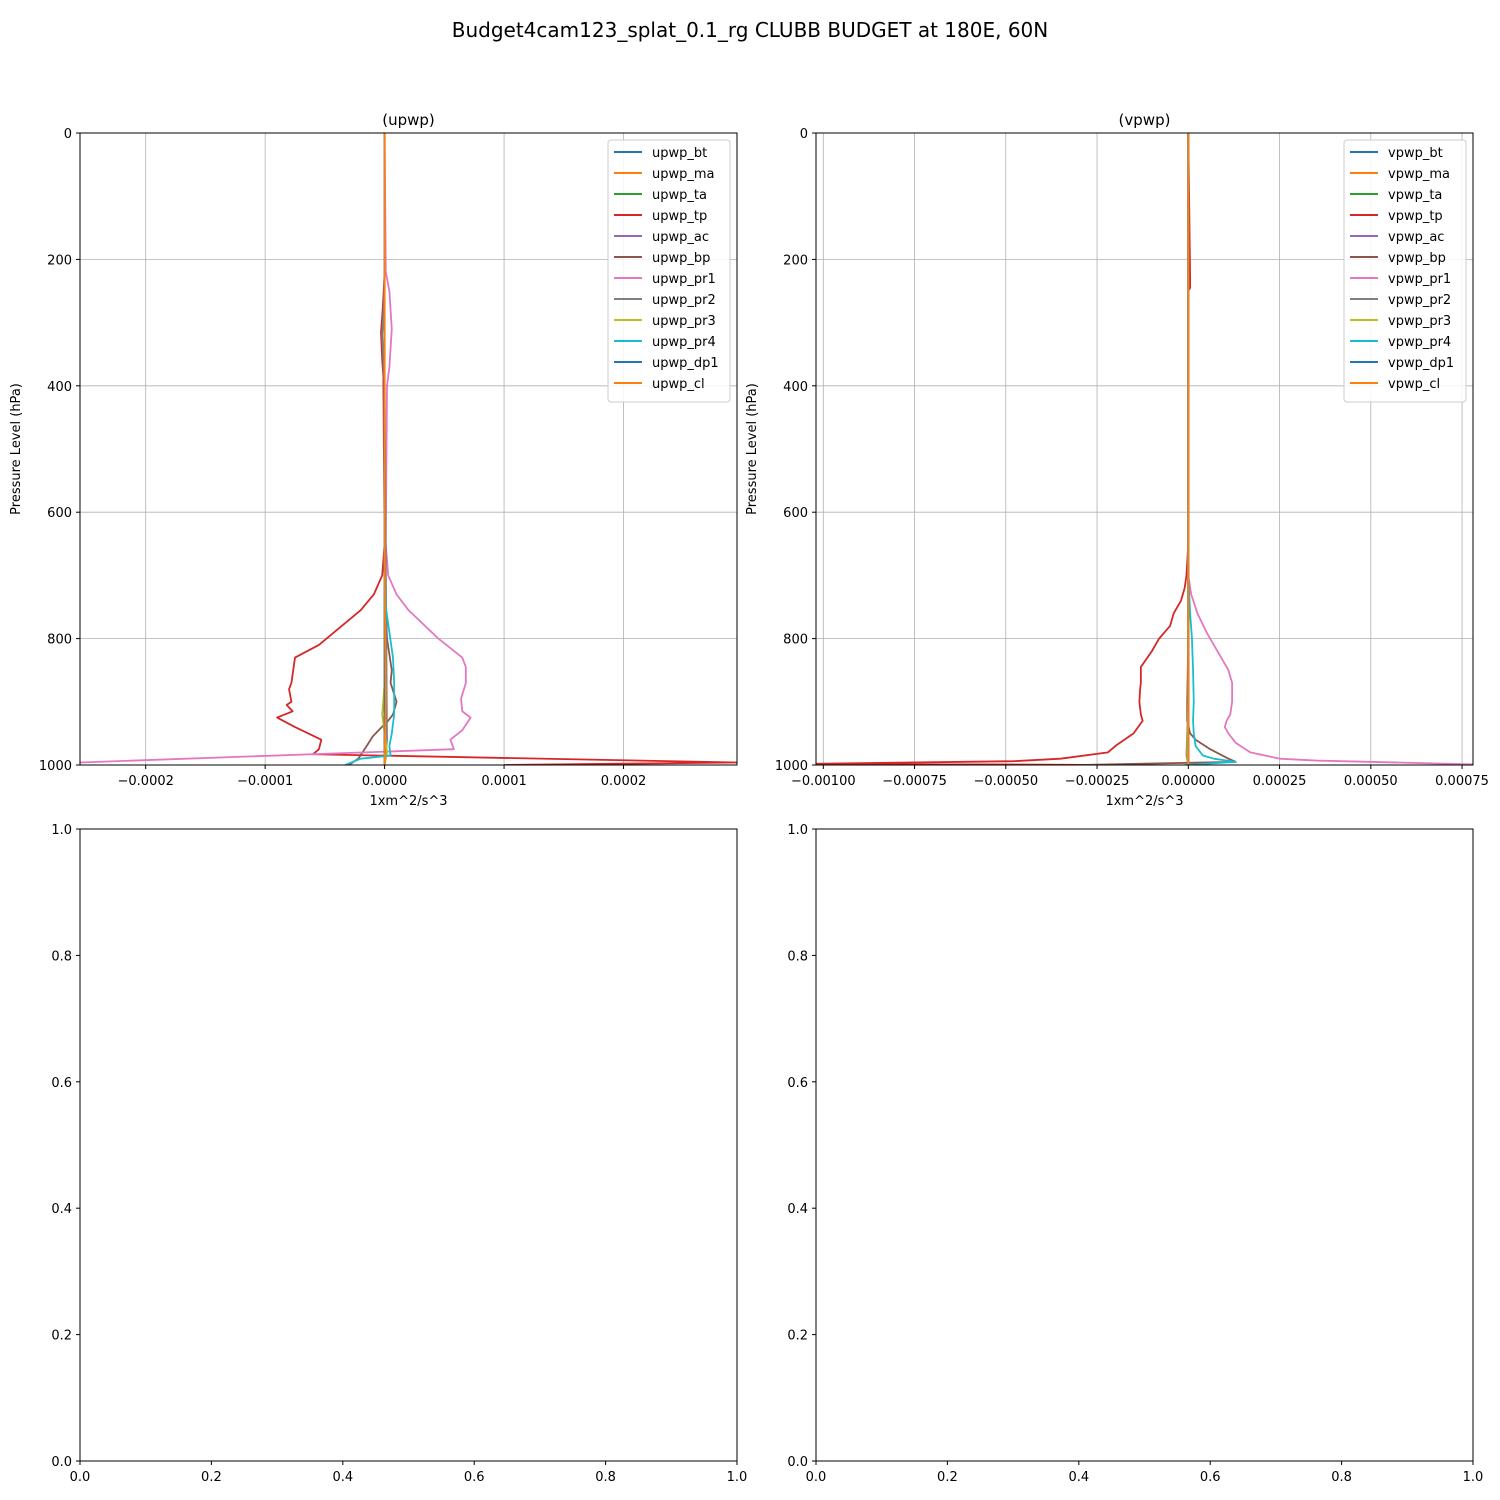  What do you see at coordinates (265, 781) in the screenshot?
I see `x-tick-label: −0.0001` at bounding box center [265, 781].